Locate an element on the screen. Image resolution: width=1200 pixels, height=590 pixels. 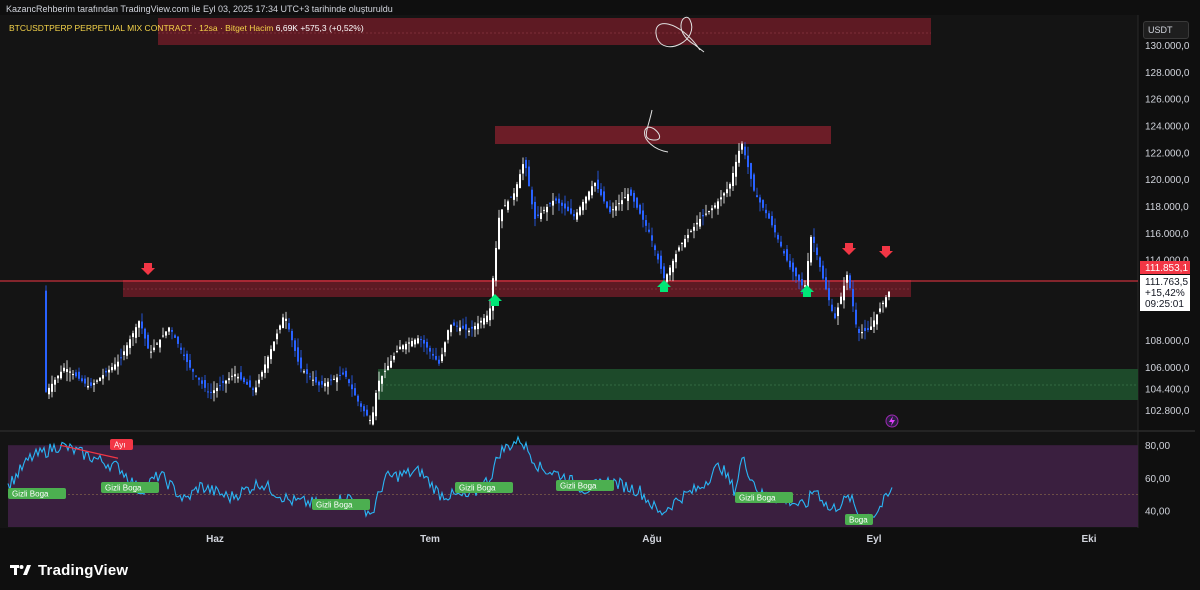
rsi-signal-label: Ayı is located at coordinates (119, 445).